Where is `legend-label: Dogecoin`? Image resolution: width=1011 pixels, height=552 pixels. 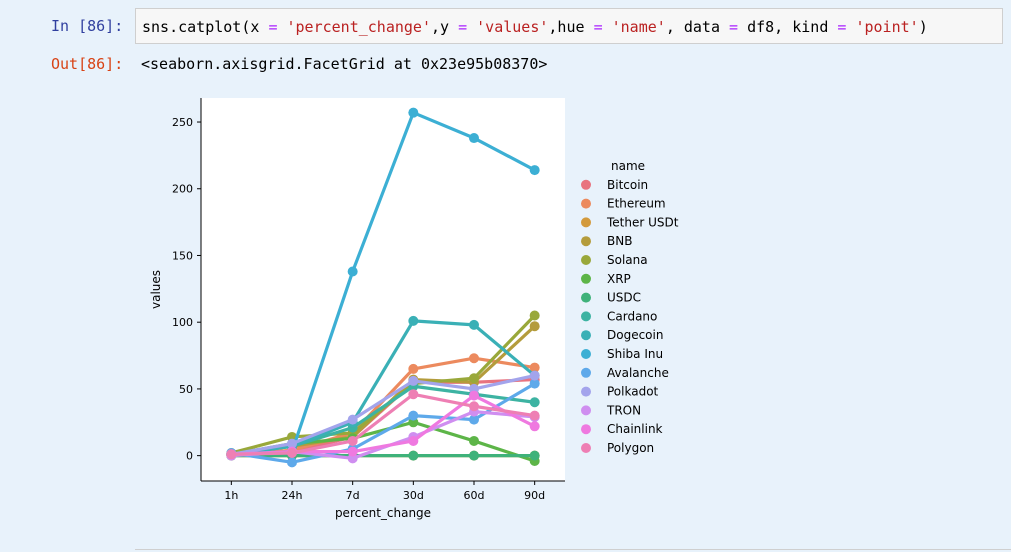
legend-label: Dogecoin is located at coordinates (635, 335).